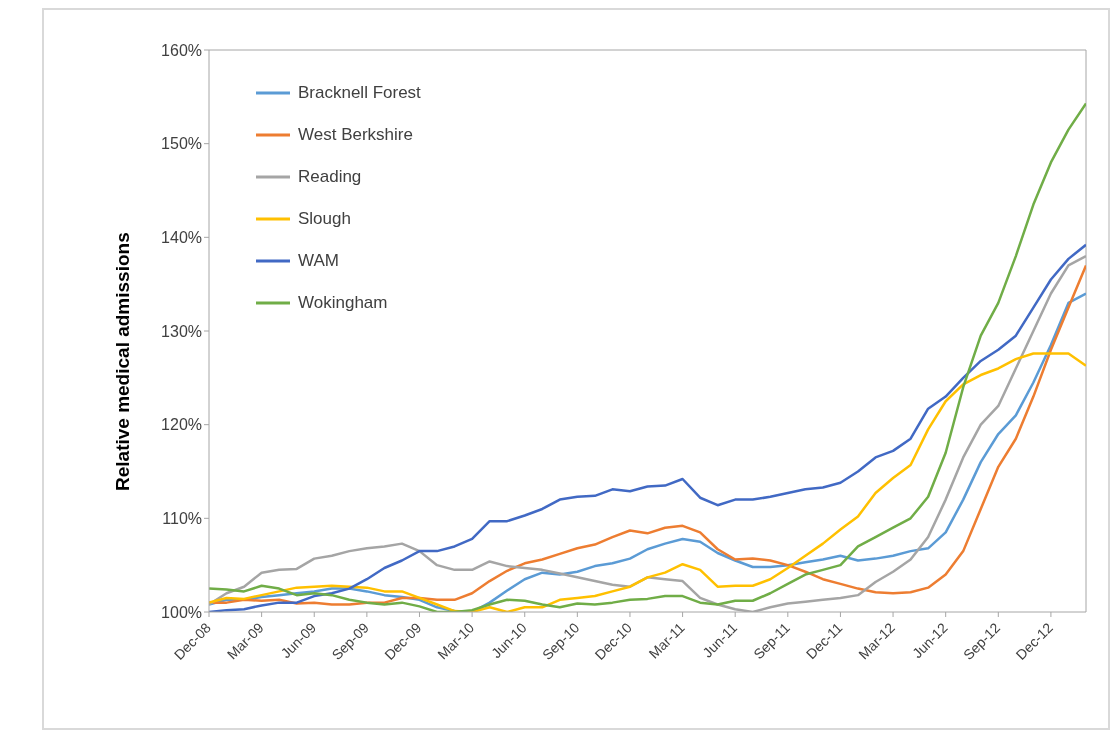  Describe the element at coordinates (181, 331) in the screenshot. I see `y-tick-label: 130%` at that location.